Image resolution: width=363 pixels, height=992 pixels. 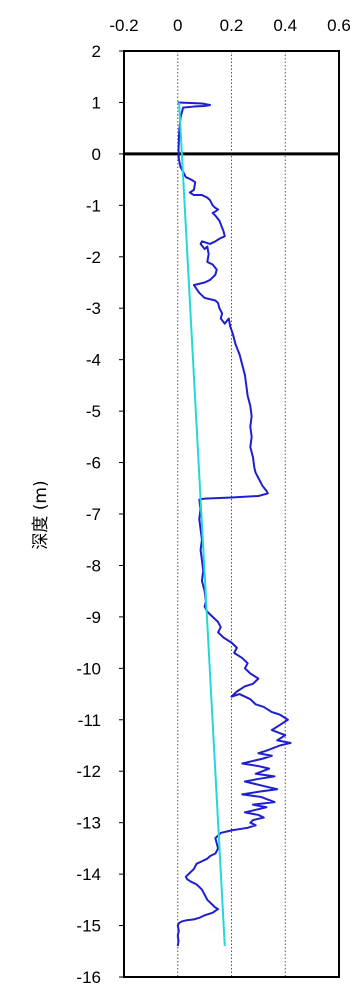 I want to click on x-tick-label: 0.4, so click(x=285, y=25).